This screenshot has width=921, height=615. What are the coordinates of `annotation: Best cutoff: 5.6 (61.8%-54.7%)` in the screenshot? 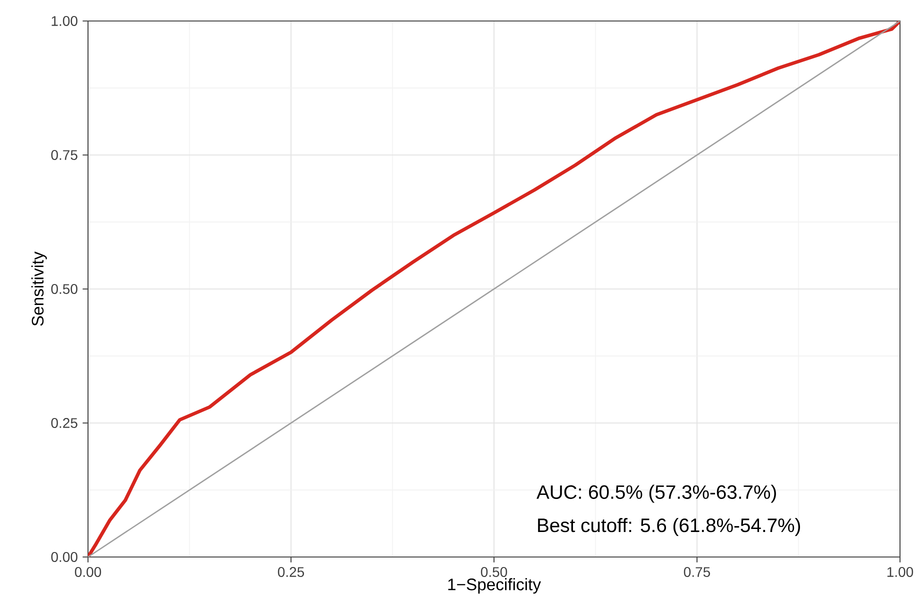 It's located at (669, 527).